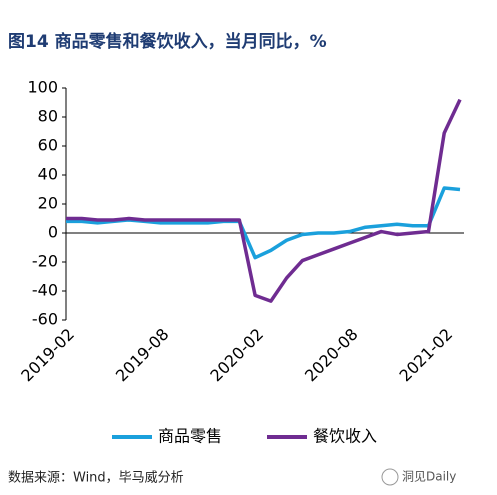  Describe the element at coordinates (429, 477) in the screenshot. I see `watermark: 洞见Daily` at that location.